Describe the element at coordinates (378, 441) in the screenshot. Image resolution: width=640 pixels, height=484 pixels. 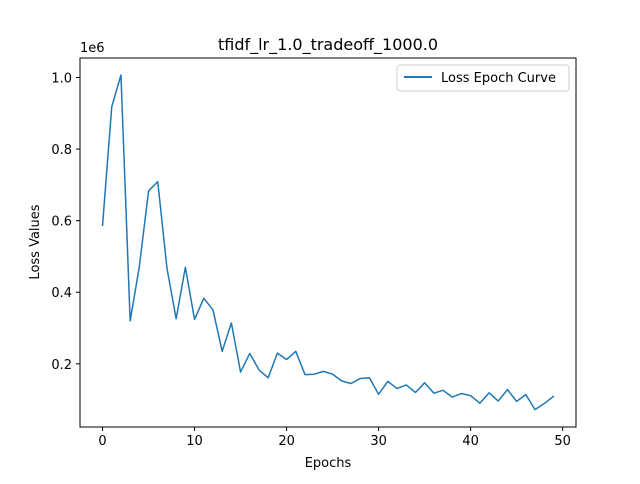
I see `x-tick-label: 30` at that location.